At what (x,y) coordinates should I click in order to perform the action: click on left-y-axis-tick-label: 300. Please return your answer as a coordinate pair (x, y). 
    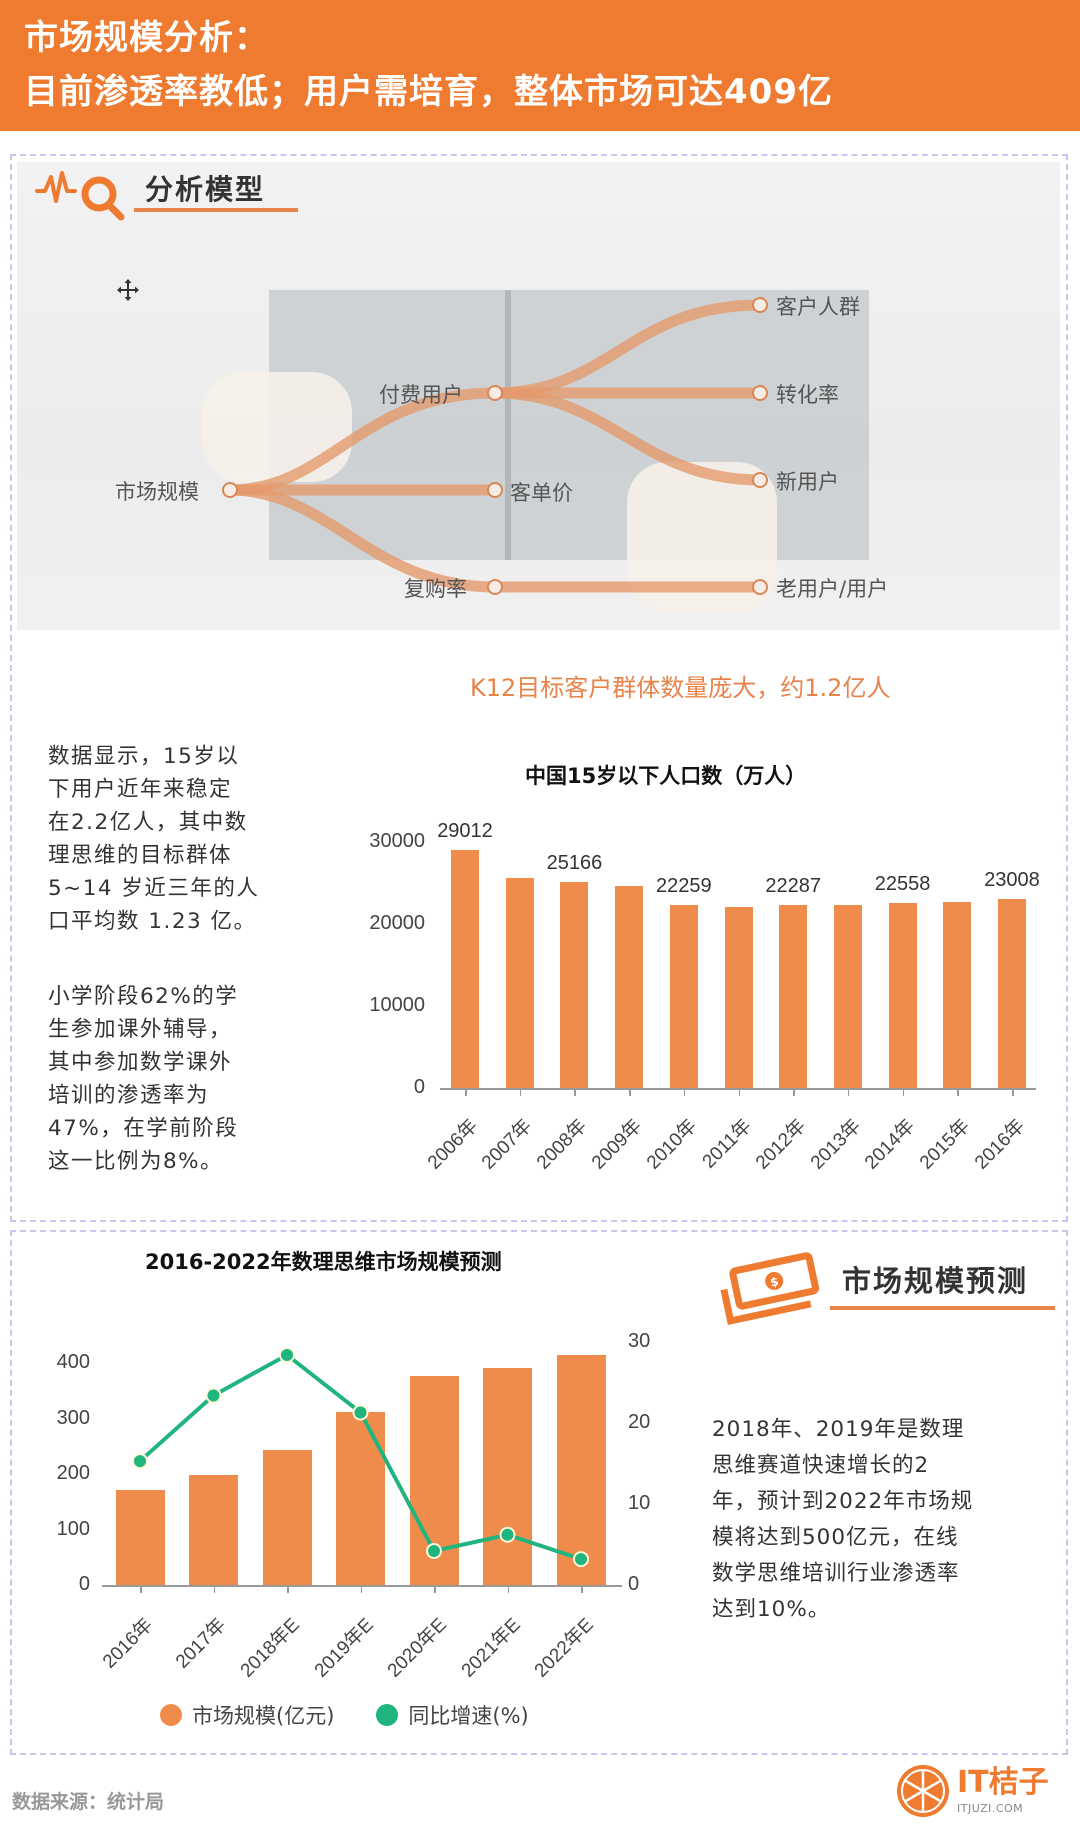
    Looking at the image, I should click on (73, 1417).